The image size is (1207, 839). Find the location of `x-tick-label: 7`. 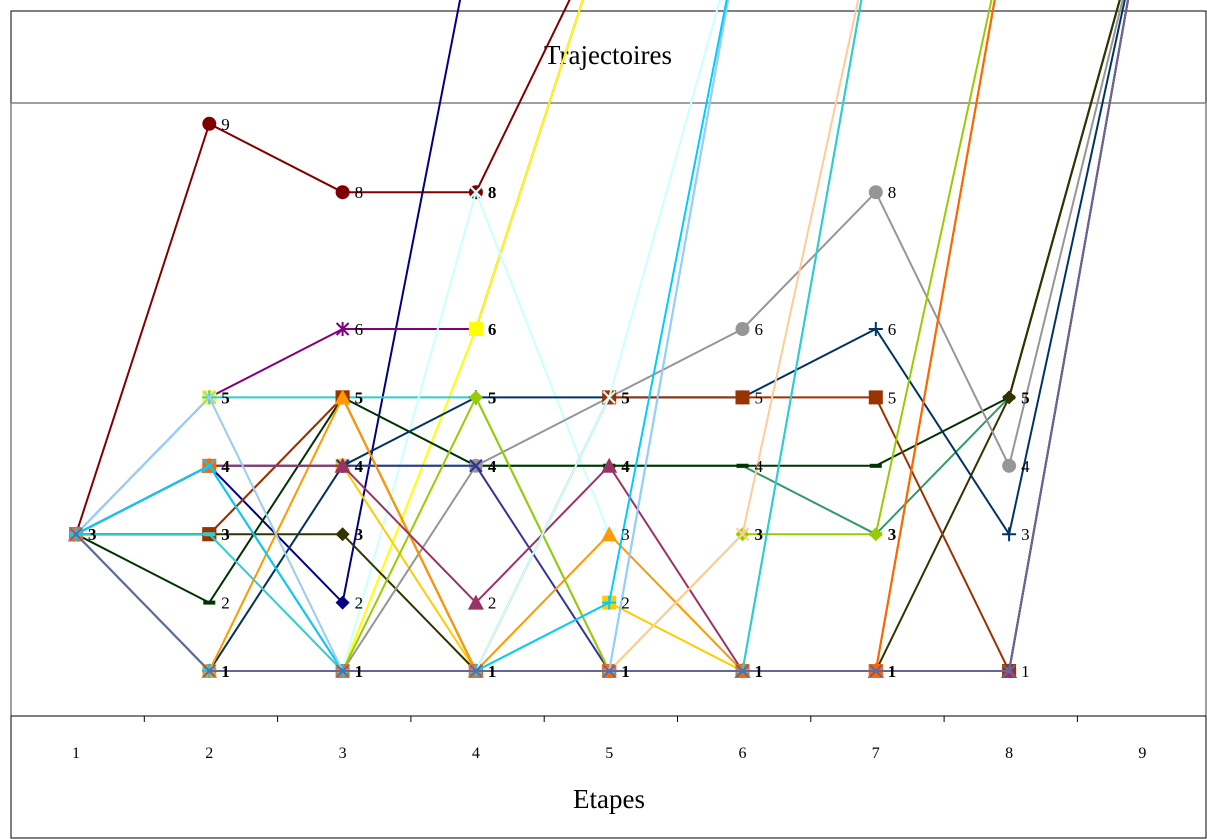

x-tick-label: 7 is located at coordinates (876, 753).